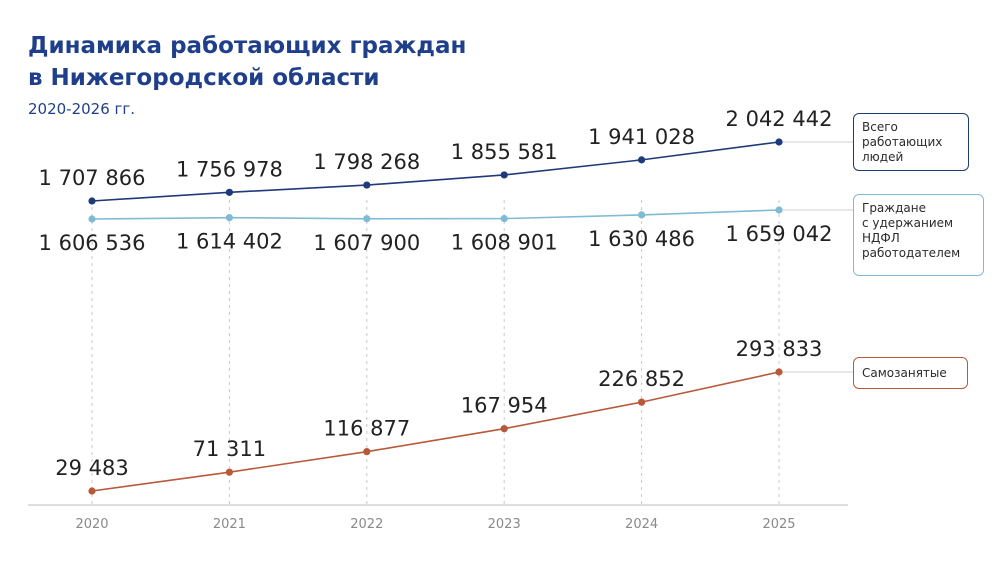 Image resolution: width=1000 pixels, height=562 pixels. Describe the element at coordinates (229, 242) in the screenshot. I see `data-label-1-2021: 1 614 402` at that location.